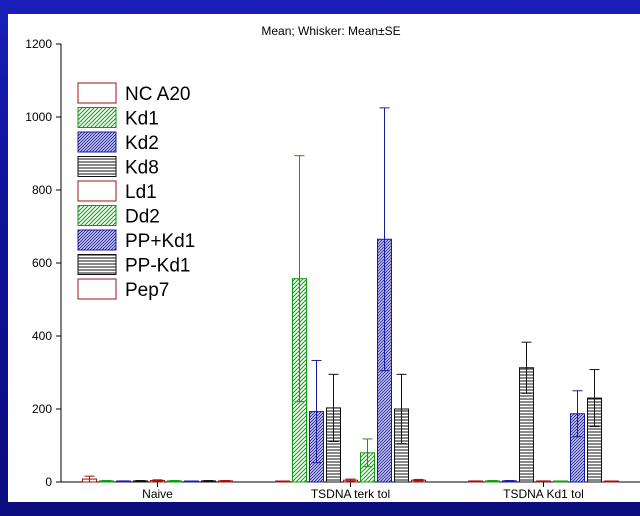 The image size is (640, 516). I want to click on y-tick-label: 400, so click(42, 336).